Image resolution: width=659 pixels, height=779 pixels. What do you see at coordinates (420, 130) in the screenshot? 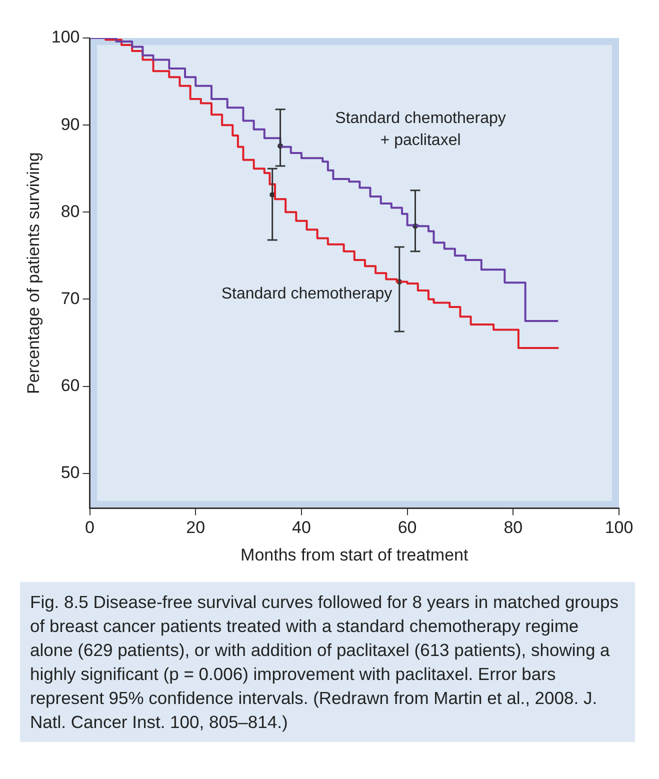
I see `annotation: Standard chemotherapy + paclitaxel` at bounding box center [420, 130].